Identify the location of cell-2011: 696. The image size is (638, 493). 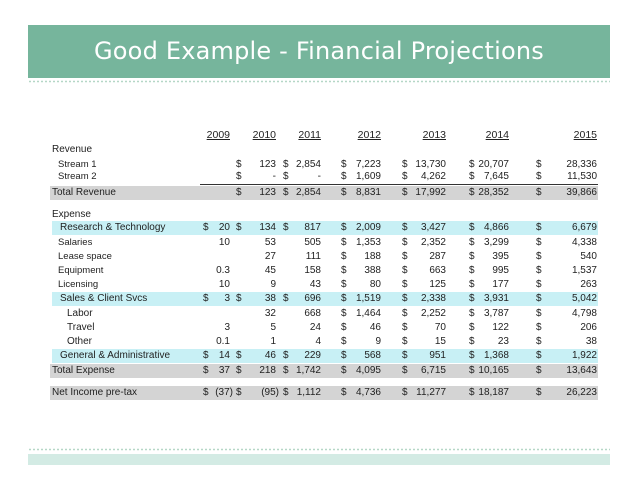
(312, 298).